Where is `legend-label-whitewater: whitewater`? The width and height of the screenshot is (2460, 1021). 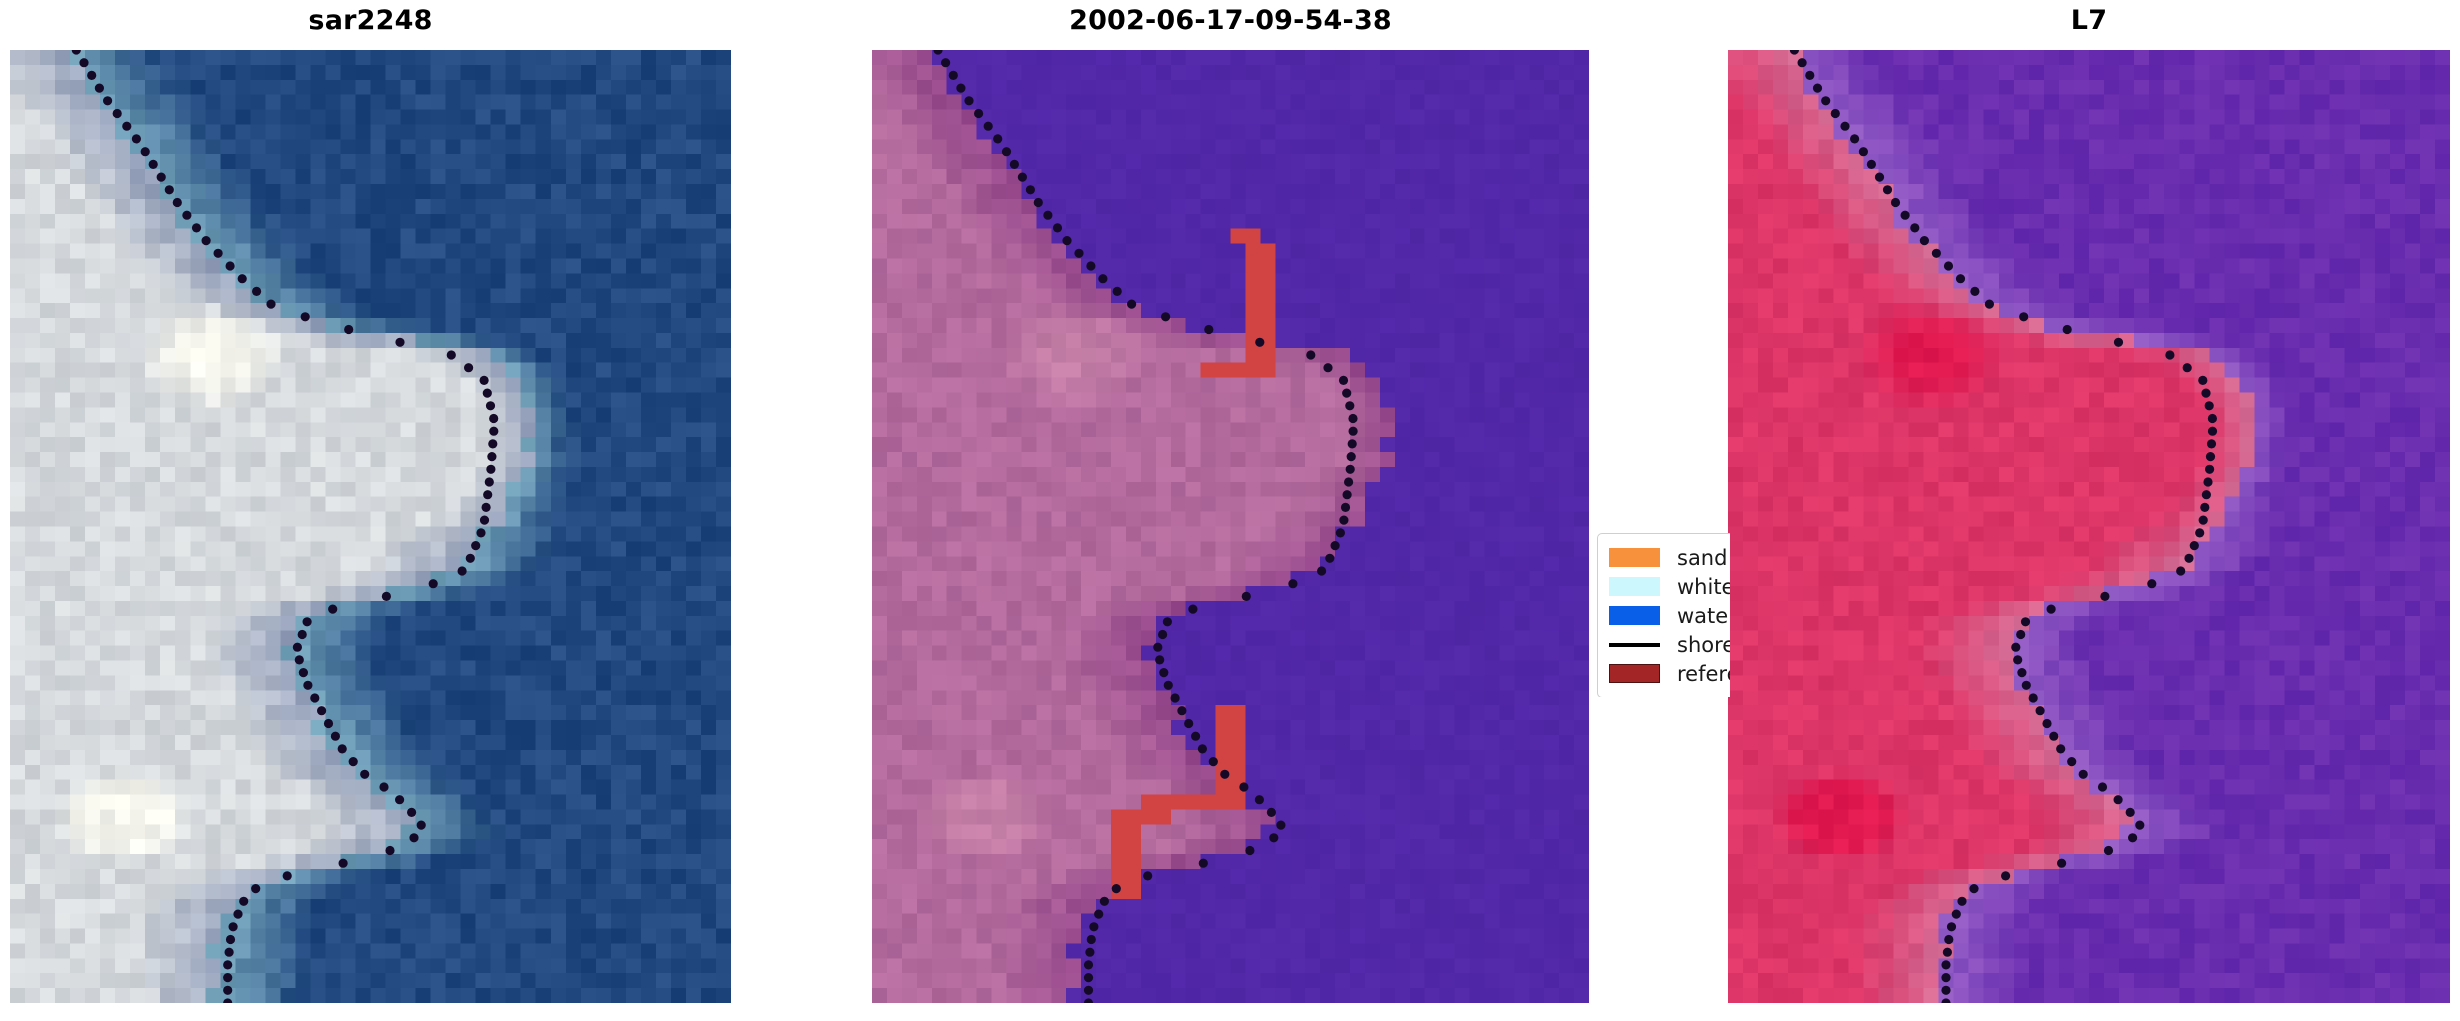
legend-label-whitewater: whitewater is located at coordinates (1703, 586).